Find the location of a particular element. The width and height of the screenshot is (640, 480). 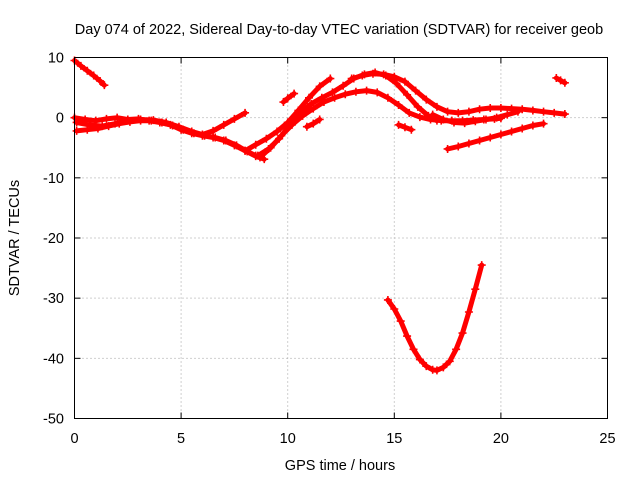

x-tick-label: 5 is located at coordinates (181, 439).